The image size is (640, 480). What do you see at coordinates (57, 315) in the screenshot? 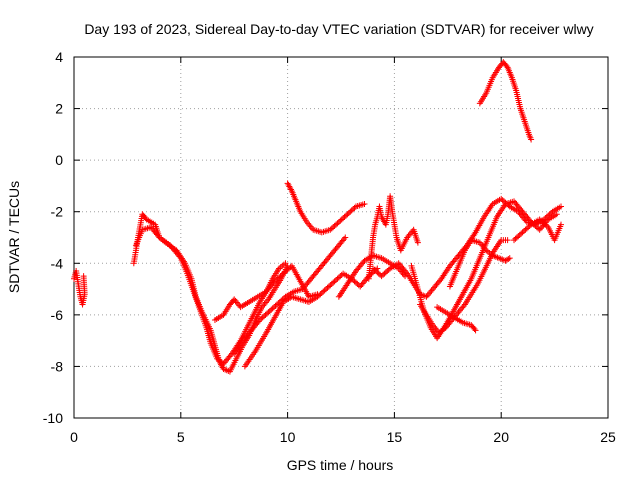
I see `y-tick-label: -6` at bounding box center [57, 315].